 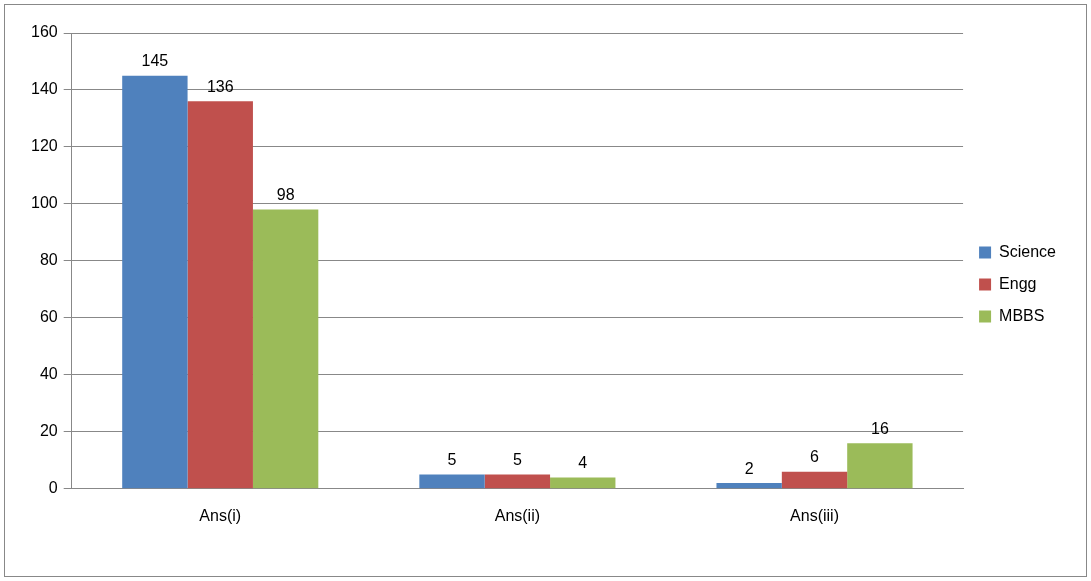 What do you see at coordinates (749, 468) in the screenshot?
I see `data-label: 2` at bounding box center [749, 468].